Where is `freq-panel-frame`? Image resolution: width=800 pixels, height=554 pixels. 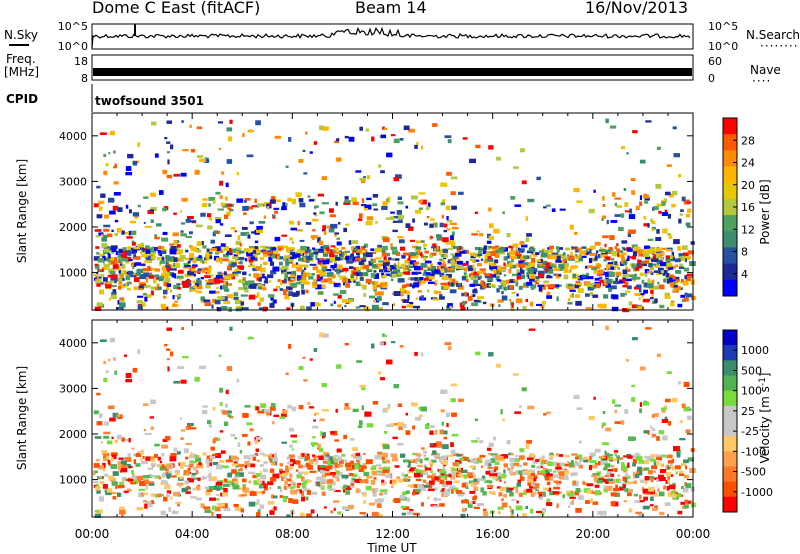 freq-panel-frame is located at coordinates (392, 67).